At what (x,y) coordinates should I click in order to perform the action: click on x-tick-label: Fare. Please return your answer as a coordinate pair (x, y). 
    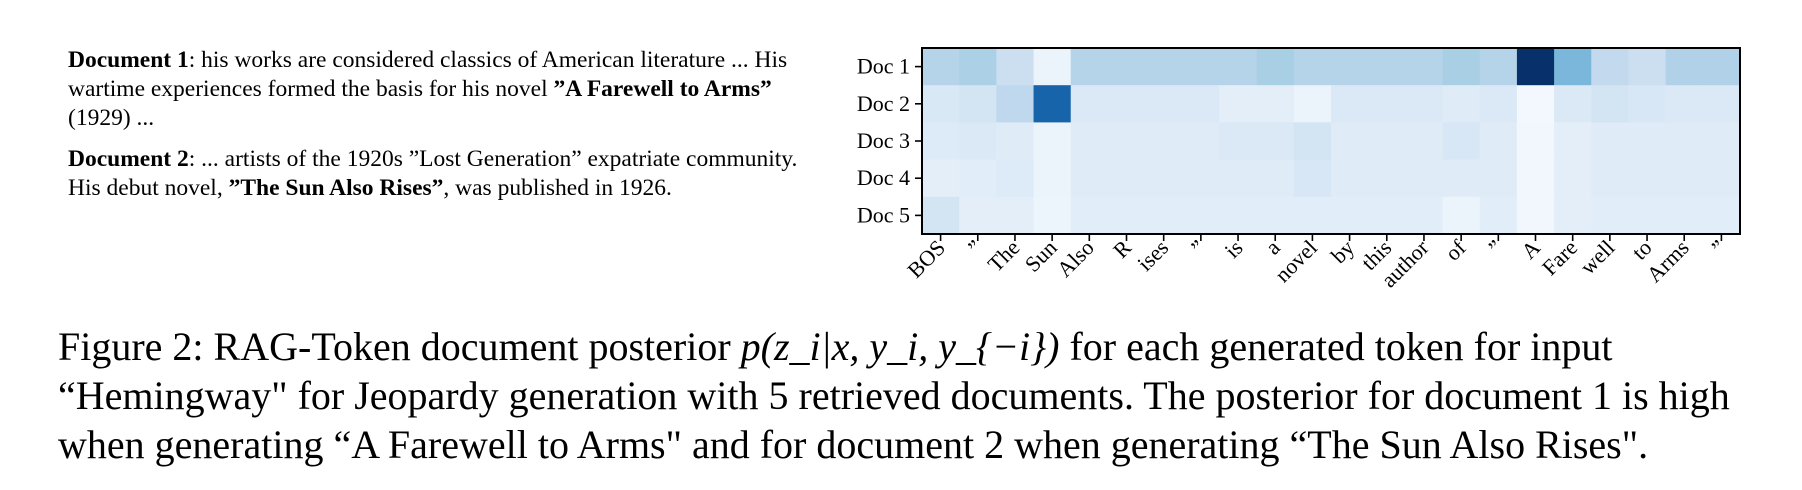
    Looking at the image, I should click on (1559, 257).